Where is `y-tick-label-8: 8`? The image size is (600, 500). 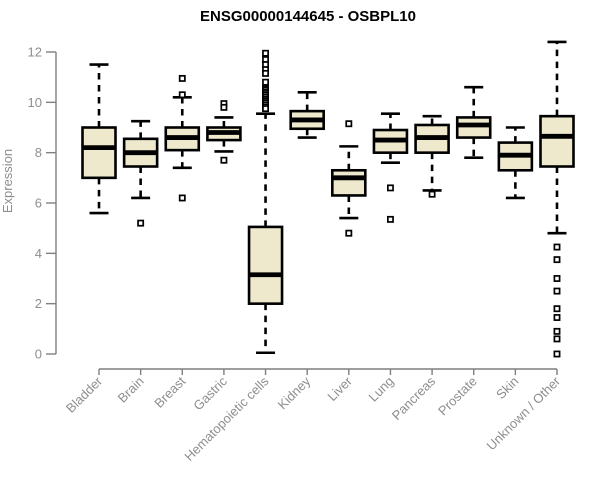
y-tick-label-8: 8 is located at coordinates (38, 152).